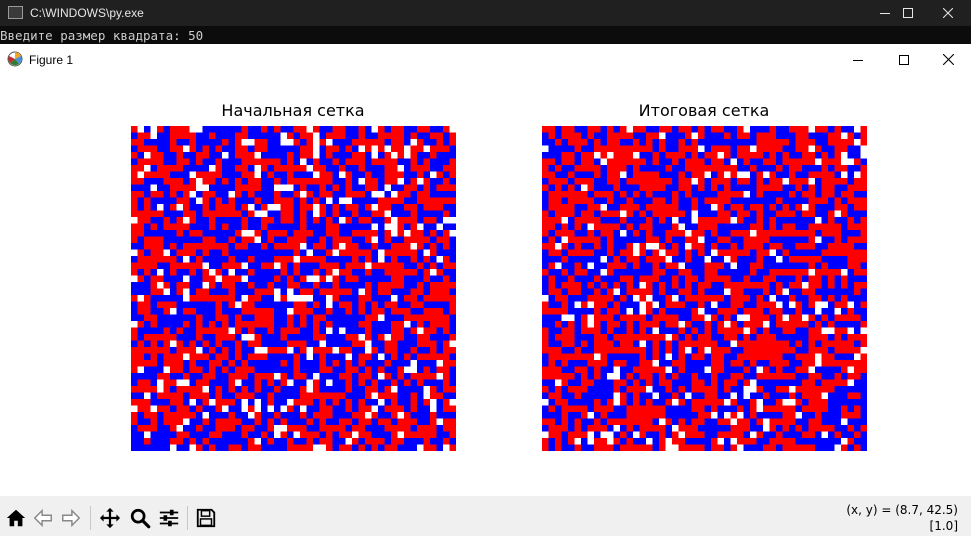 Image resolution: width=971 pixels, height=536 pixels. I want to click on figure-close-button, so click(948, 59).